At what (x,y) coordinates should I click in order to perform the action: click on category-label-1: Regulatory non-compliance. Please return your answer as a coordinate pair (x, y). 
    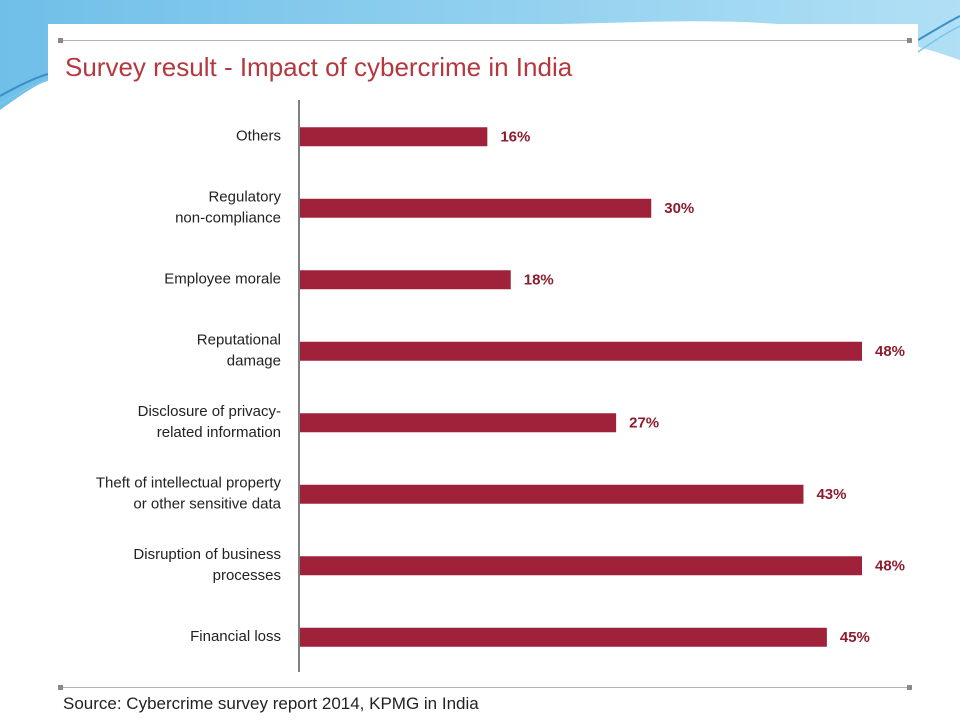
    Looking at the image, I should click on (228, 208).